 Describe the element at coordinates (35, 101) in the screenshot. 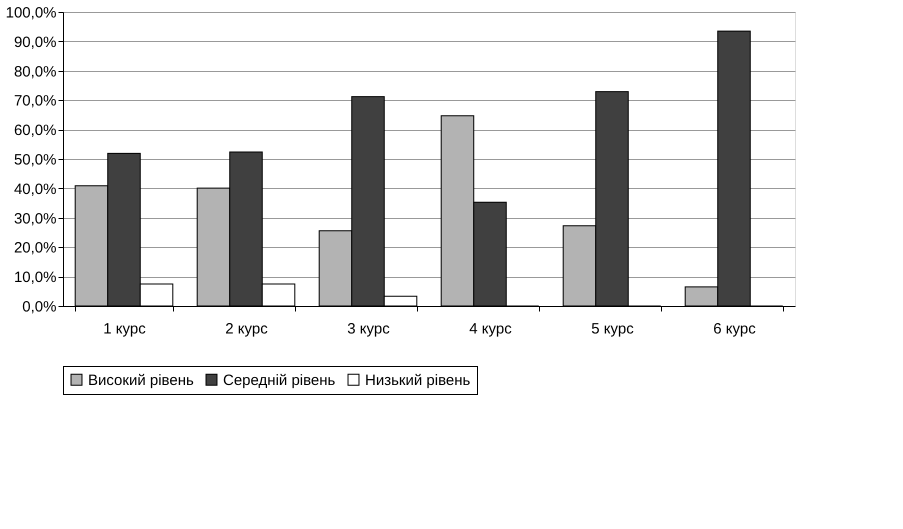

I see `y-tick-label: 70,0%` at that location.